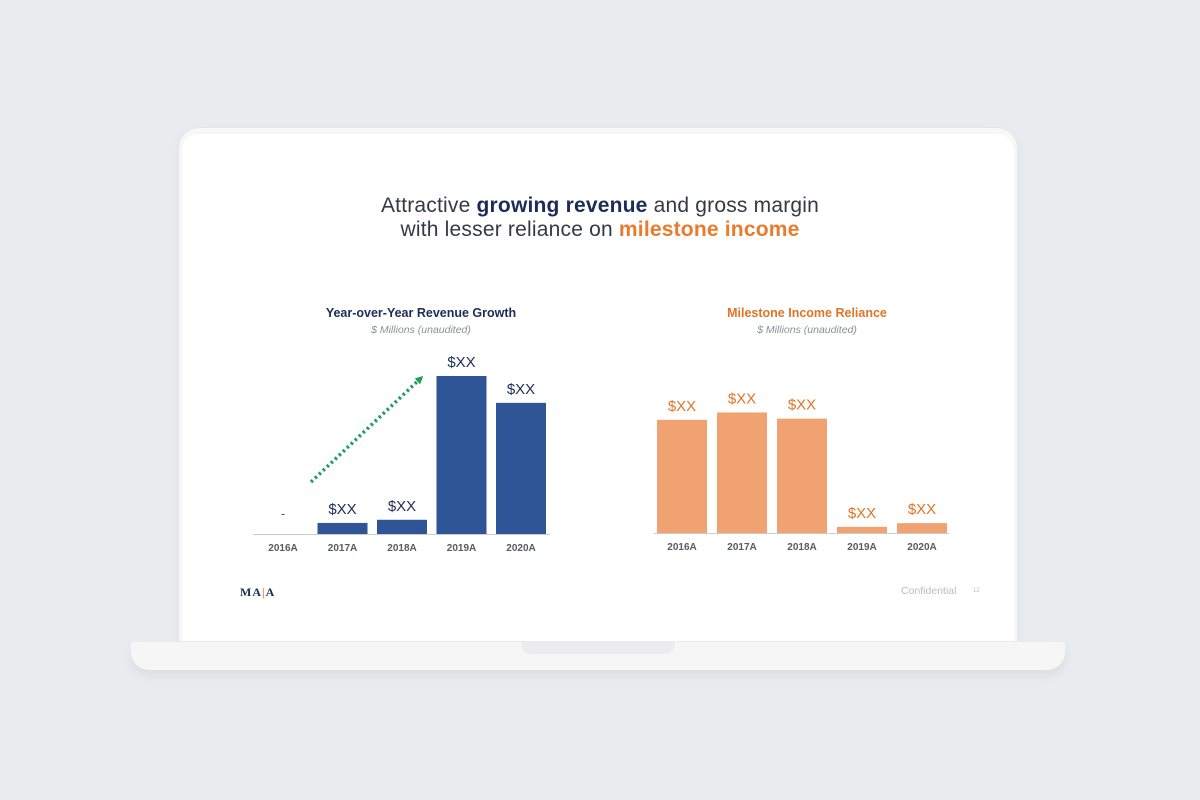  I want to click on chart-subtitle-revenue: $ Millions (unaudited), so click(421, 330).